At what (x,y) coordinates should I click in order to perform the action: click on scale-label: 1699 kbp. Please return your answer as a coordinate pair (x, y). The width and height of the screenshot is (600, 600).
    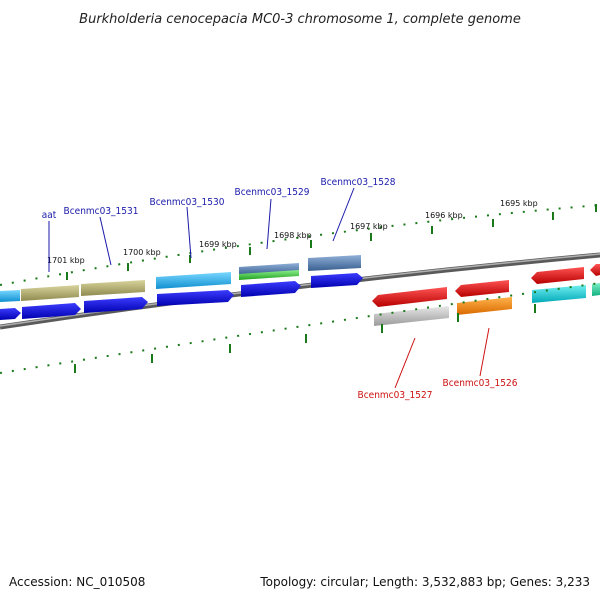
    Looking at the image, I should click on (218, 244).